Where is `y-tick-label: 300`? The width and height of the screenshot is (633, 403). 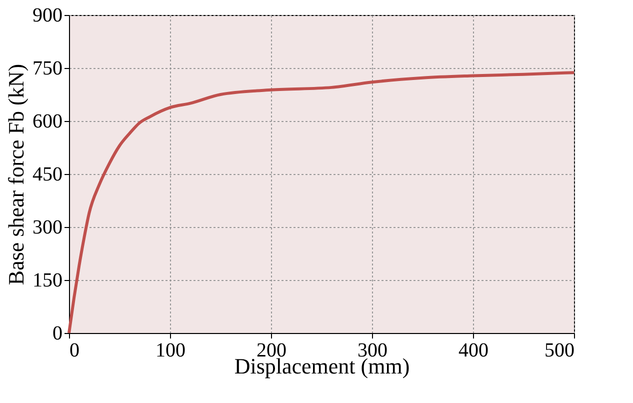
y-tick-label: 300 is located at coordinates (47, 227).